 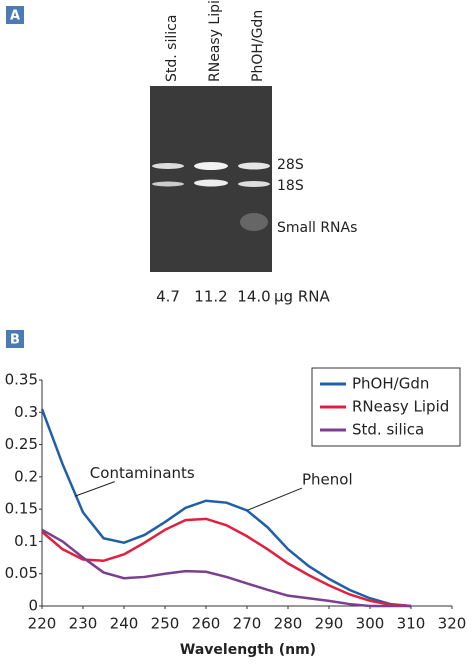 What do you see at coordinates (42, 624) in the screenshot?
I see `x-tick-label: 220` at bounding box center [42, 624].